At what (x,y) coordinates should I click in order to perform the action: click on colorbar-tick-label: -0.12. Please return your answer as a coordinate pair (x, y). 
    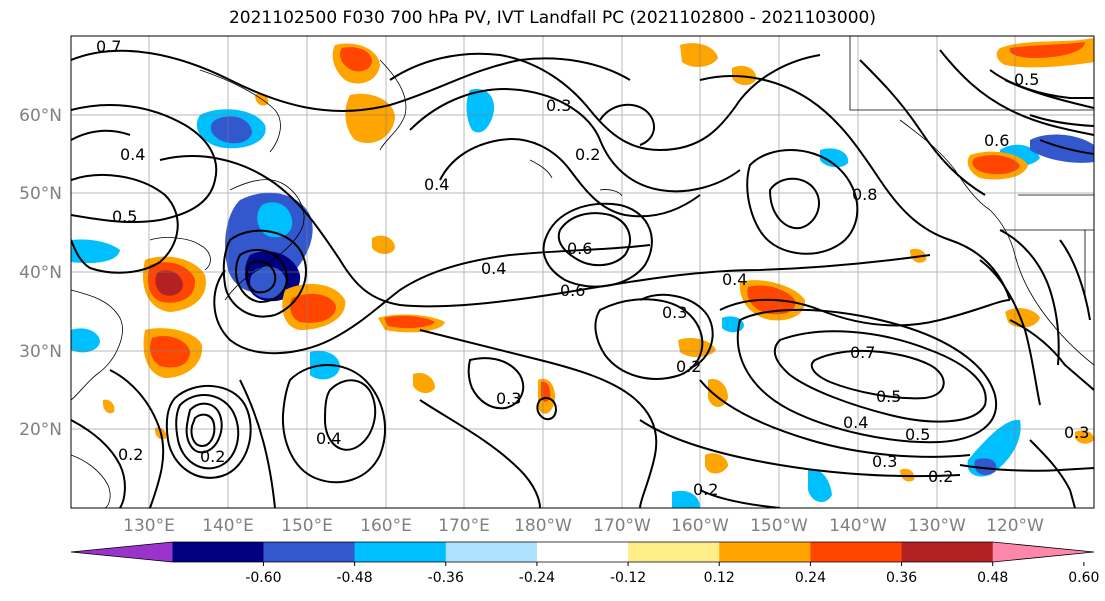
    Looking at the image, I should click on (628, 578).